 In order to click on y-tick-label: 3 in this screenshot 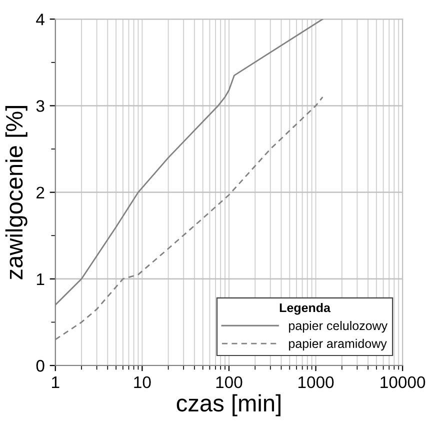, I will do `click(40, 106)`.